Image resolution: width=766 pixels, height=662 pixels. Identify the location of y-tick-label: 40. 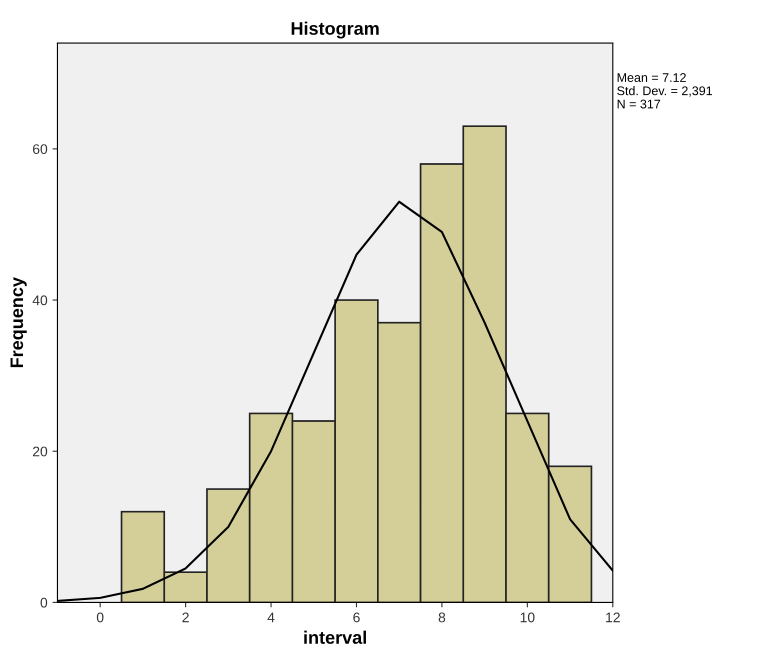
(40, 300).